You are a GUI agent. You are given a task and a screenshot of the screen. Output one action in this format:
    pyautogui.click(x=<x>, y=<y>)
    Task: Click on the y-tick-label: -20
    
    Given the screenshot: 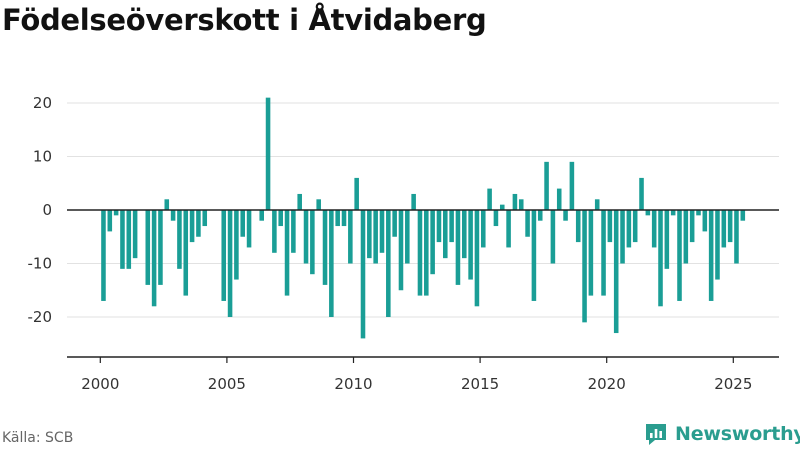 What is the action you would take?
    pyautogui.click(x=40, y=317)
    